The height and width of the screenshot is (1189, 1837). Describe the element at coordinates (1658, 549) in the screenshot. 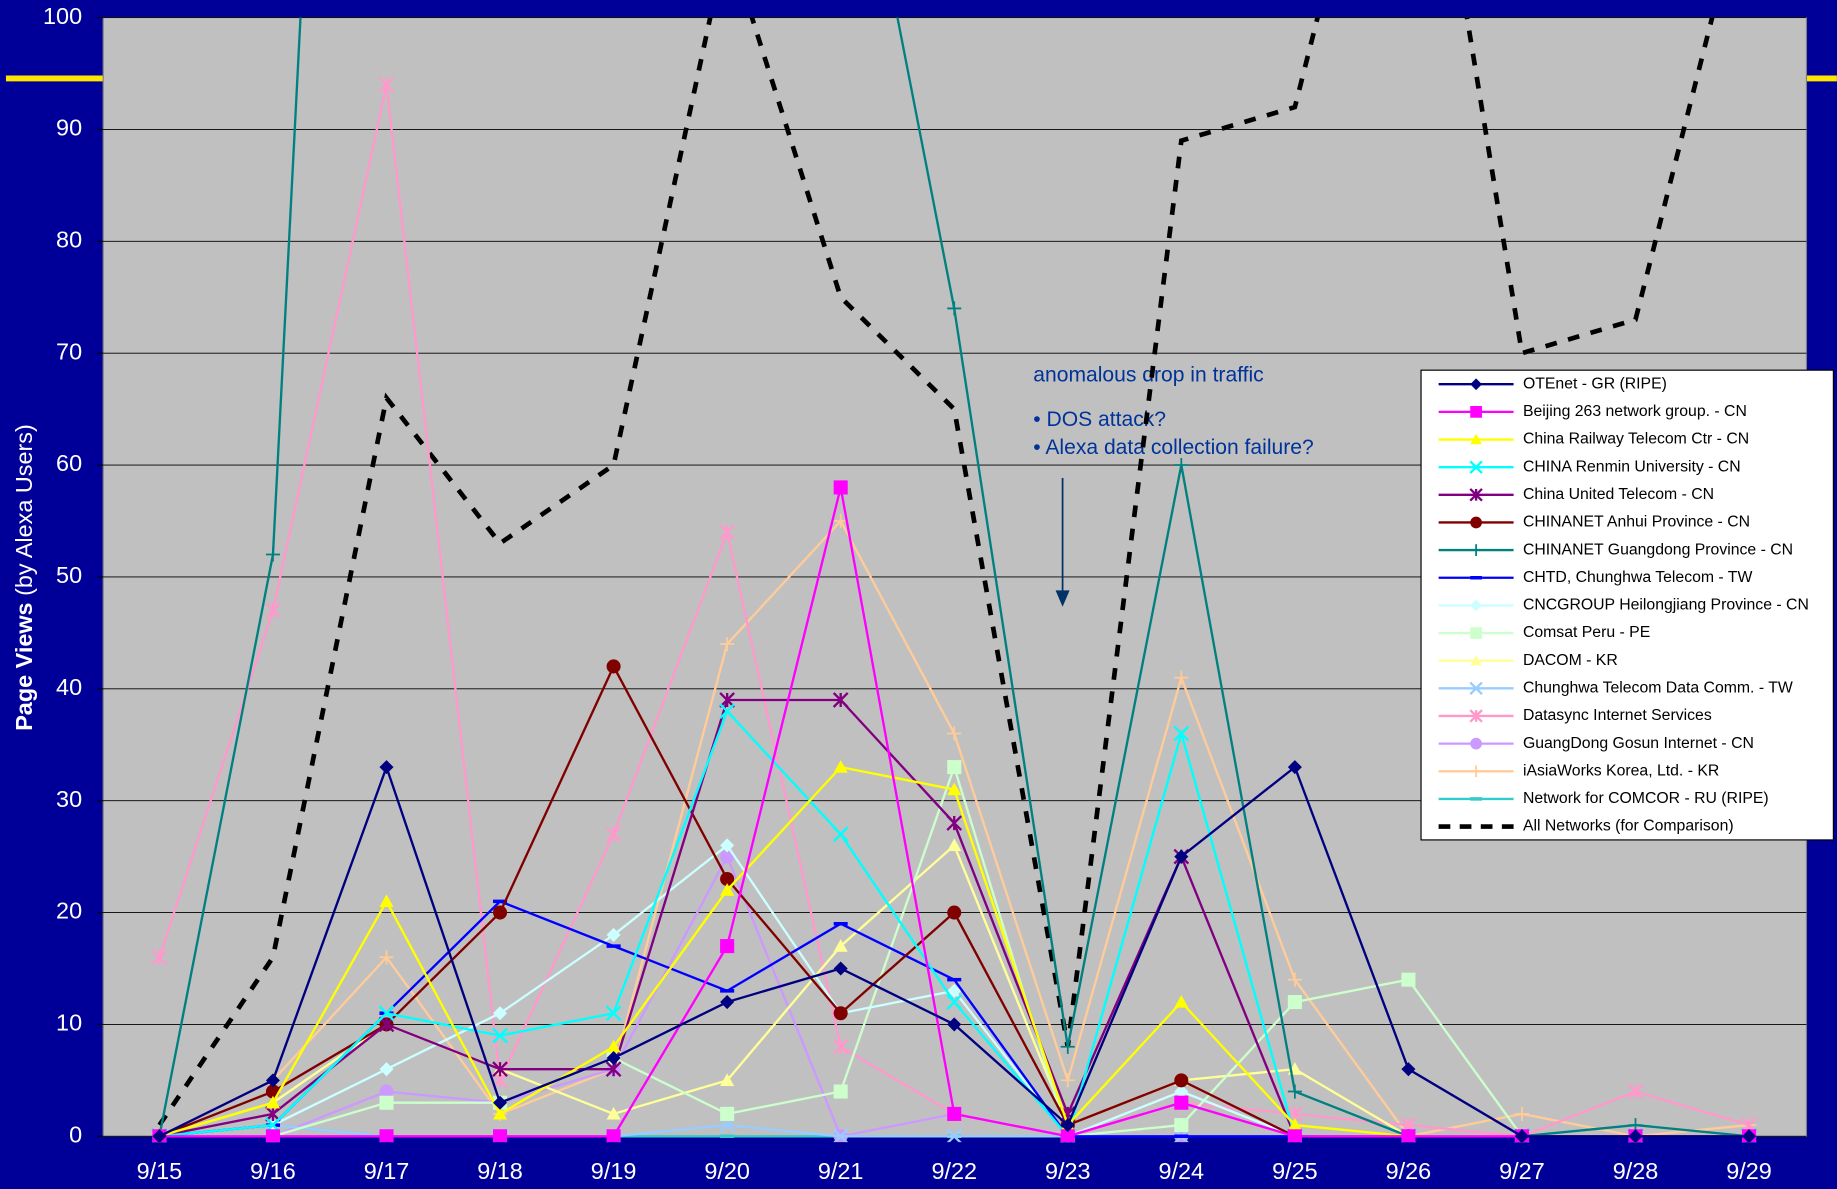

I see `legend-label: CHINANET Guangdong Province - CN` at that location.